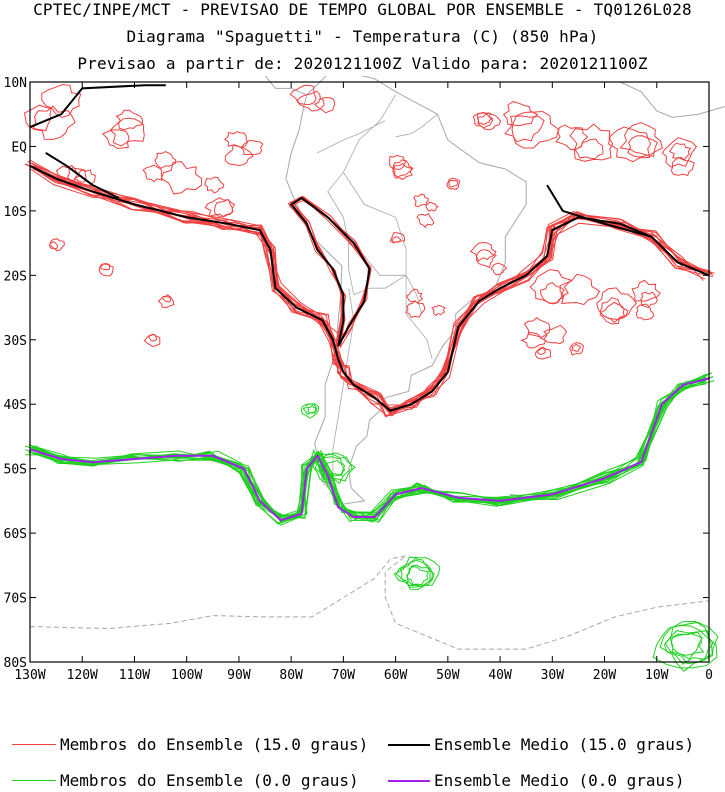  What do you see at coordinates (344, 675) in the screenshot?
I see `lon-label: 70W` at bounding box center [344, 675].